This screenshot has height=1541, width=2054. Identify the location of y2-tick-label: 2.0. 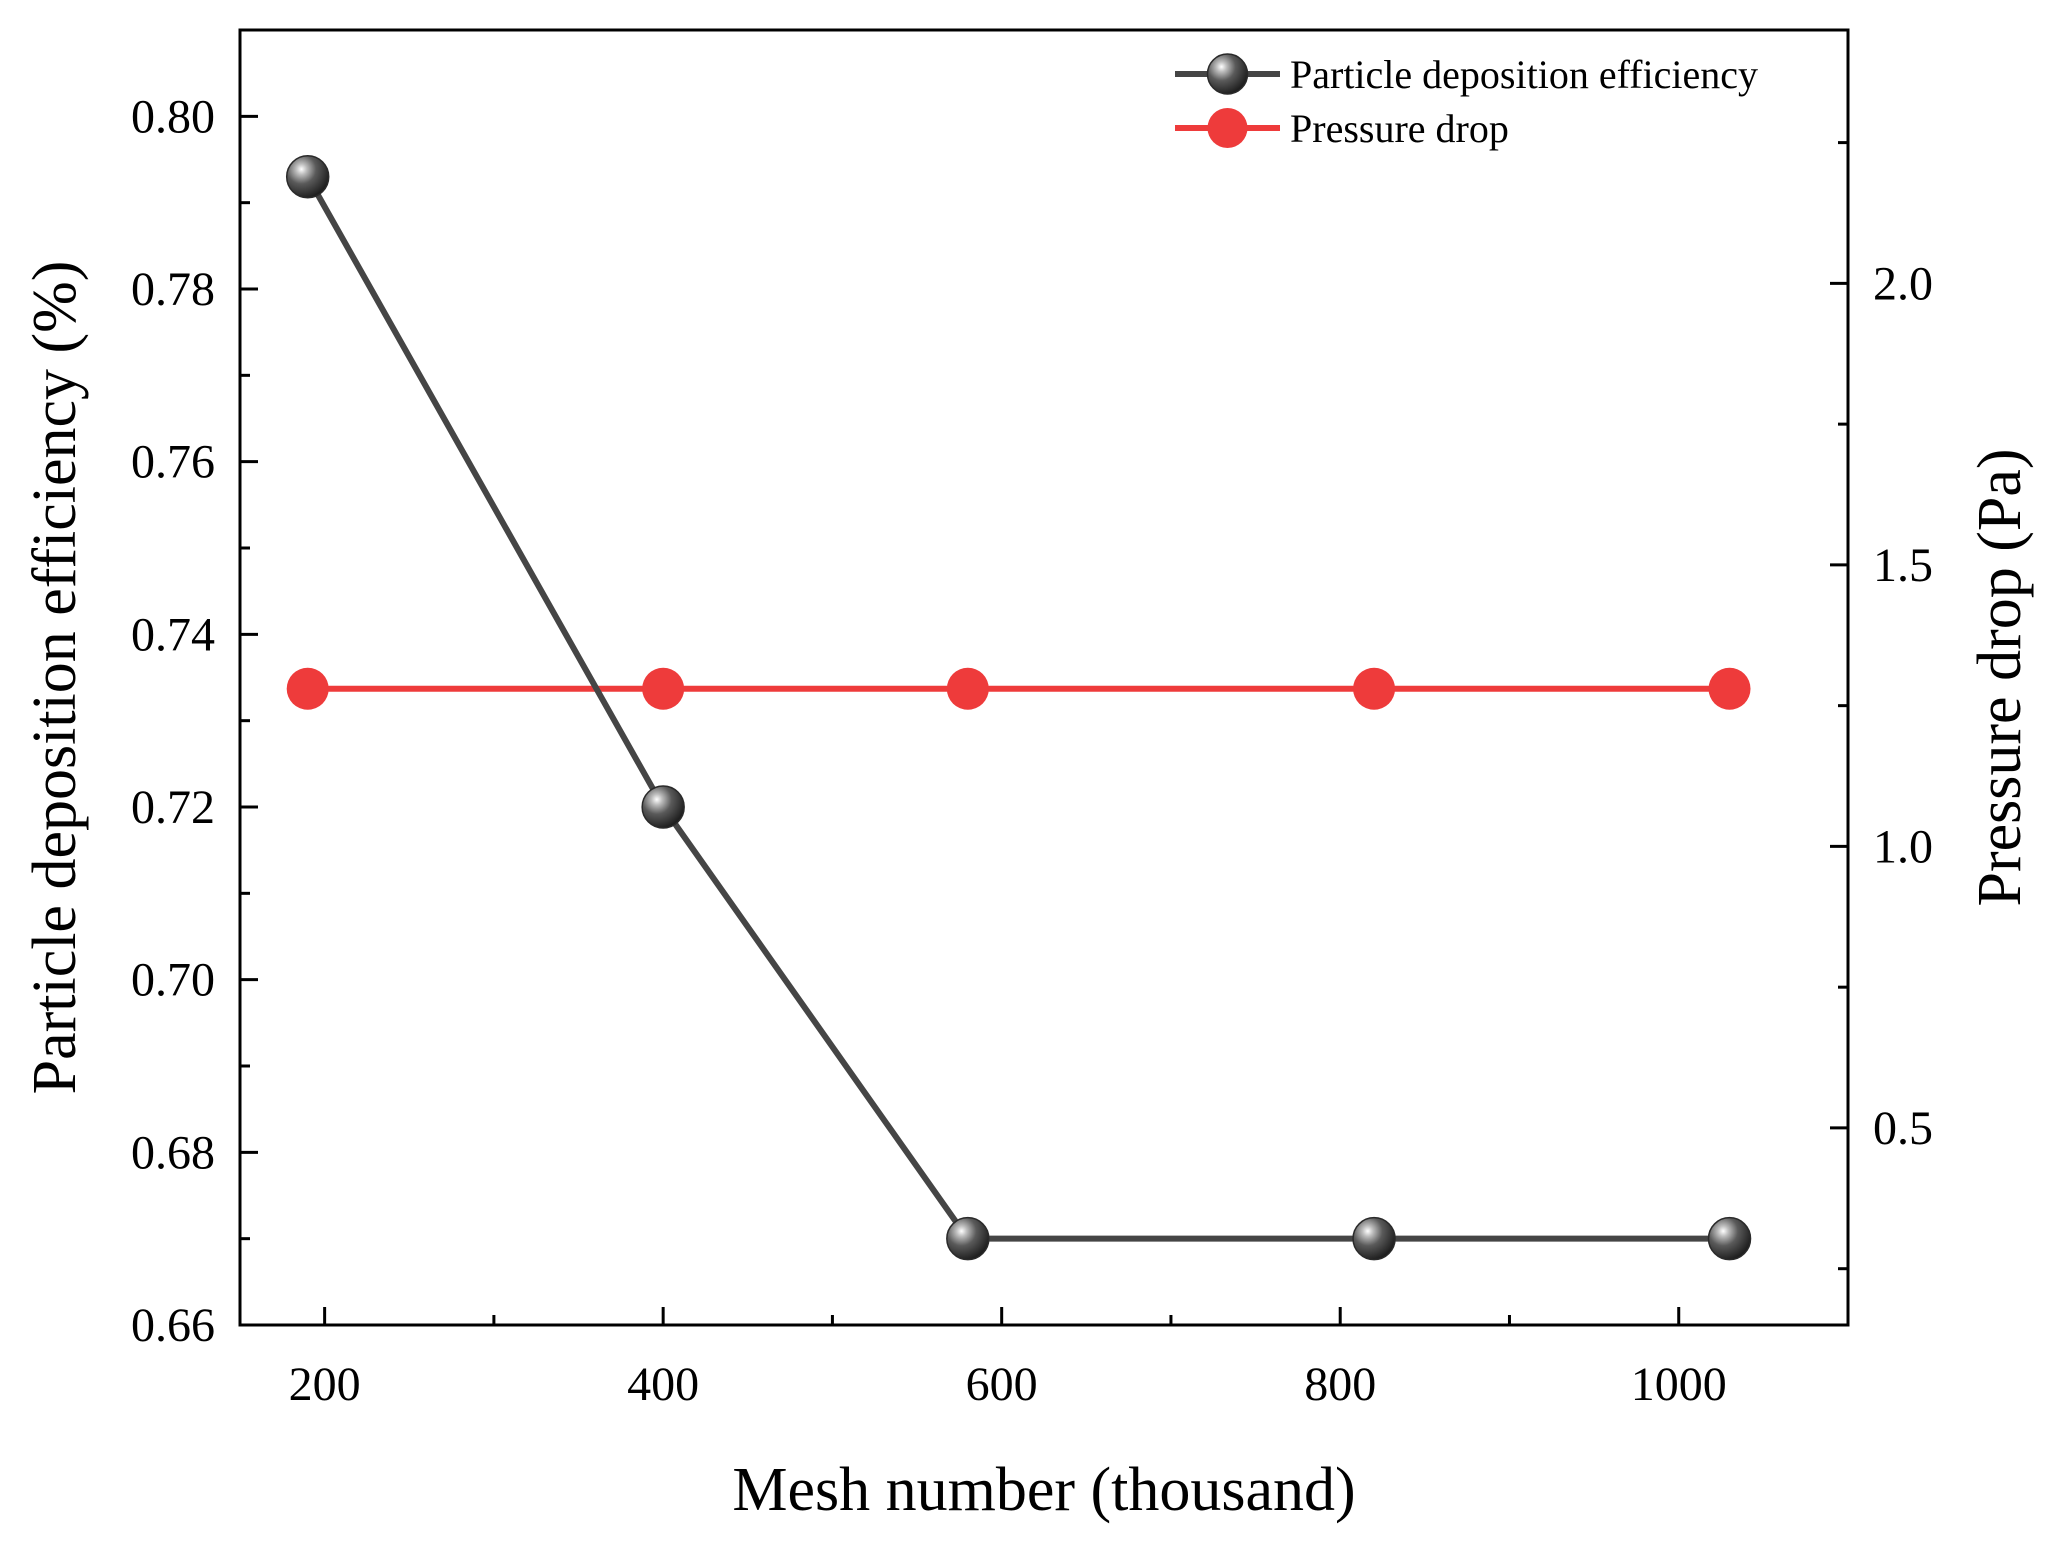
(1903, 283).